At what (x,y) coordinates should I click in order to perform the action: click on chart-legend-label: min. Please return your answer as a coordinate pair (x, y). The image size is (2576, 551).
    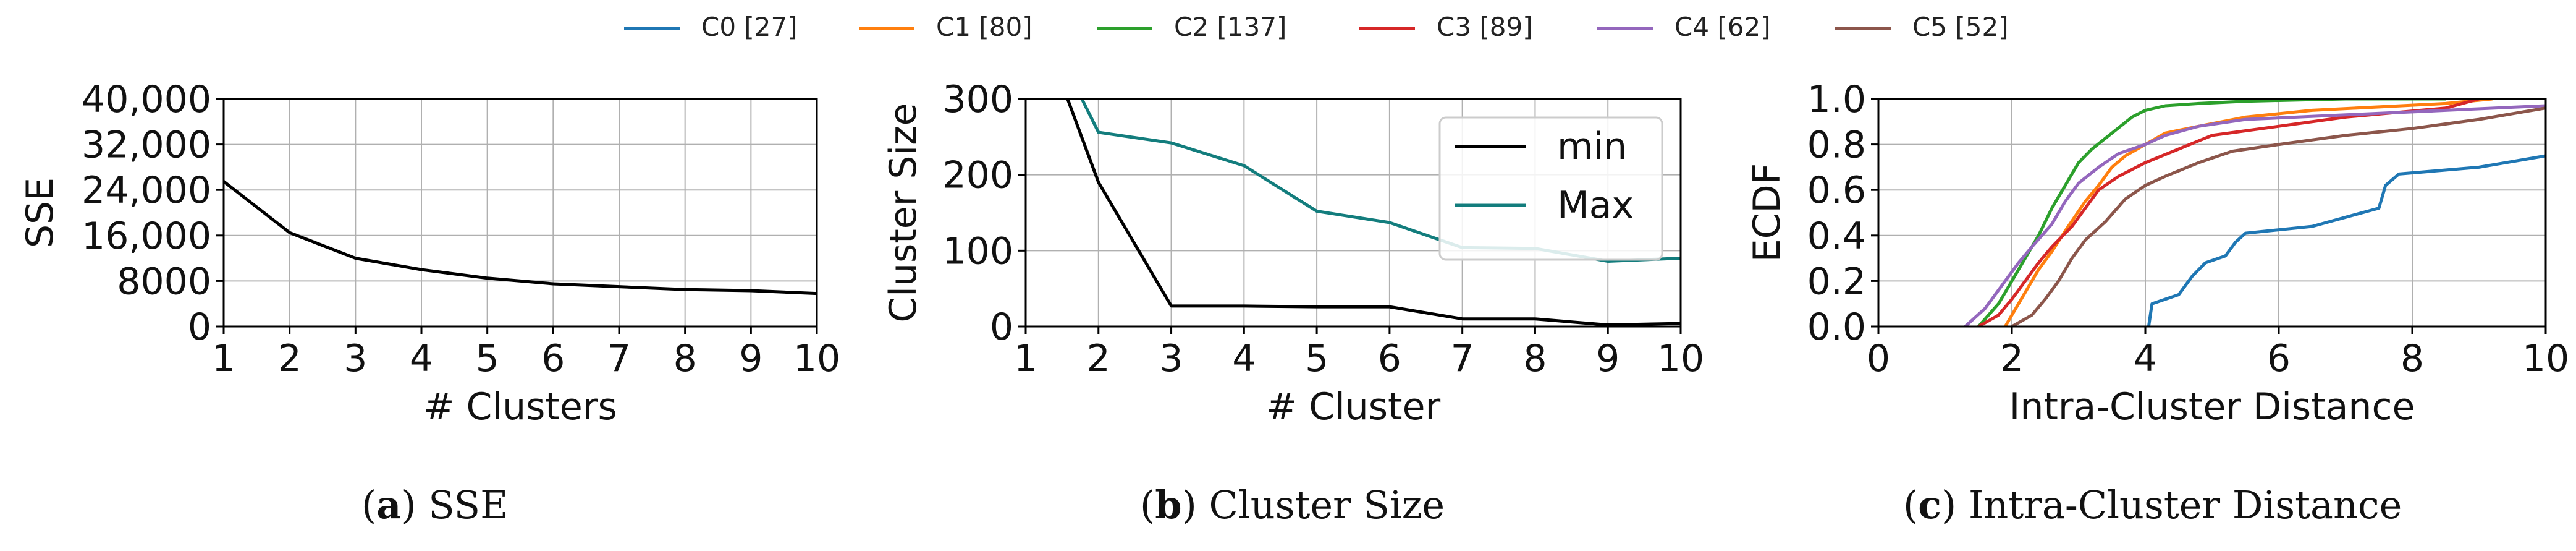
    Looking at the image, I should click on (1592, 146).